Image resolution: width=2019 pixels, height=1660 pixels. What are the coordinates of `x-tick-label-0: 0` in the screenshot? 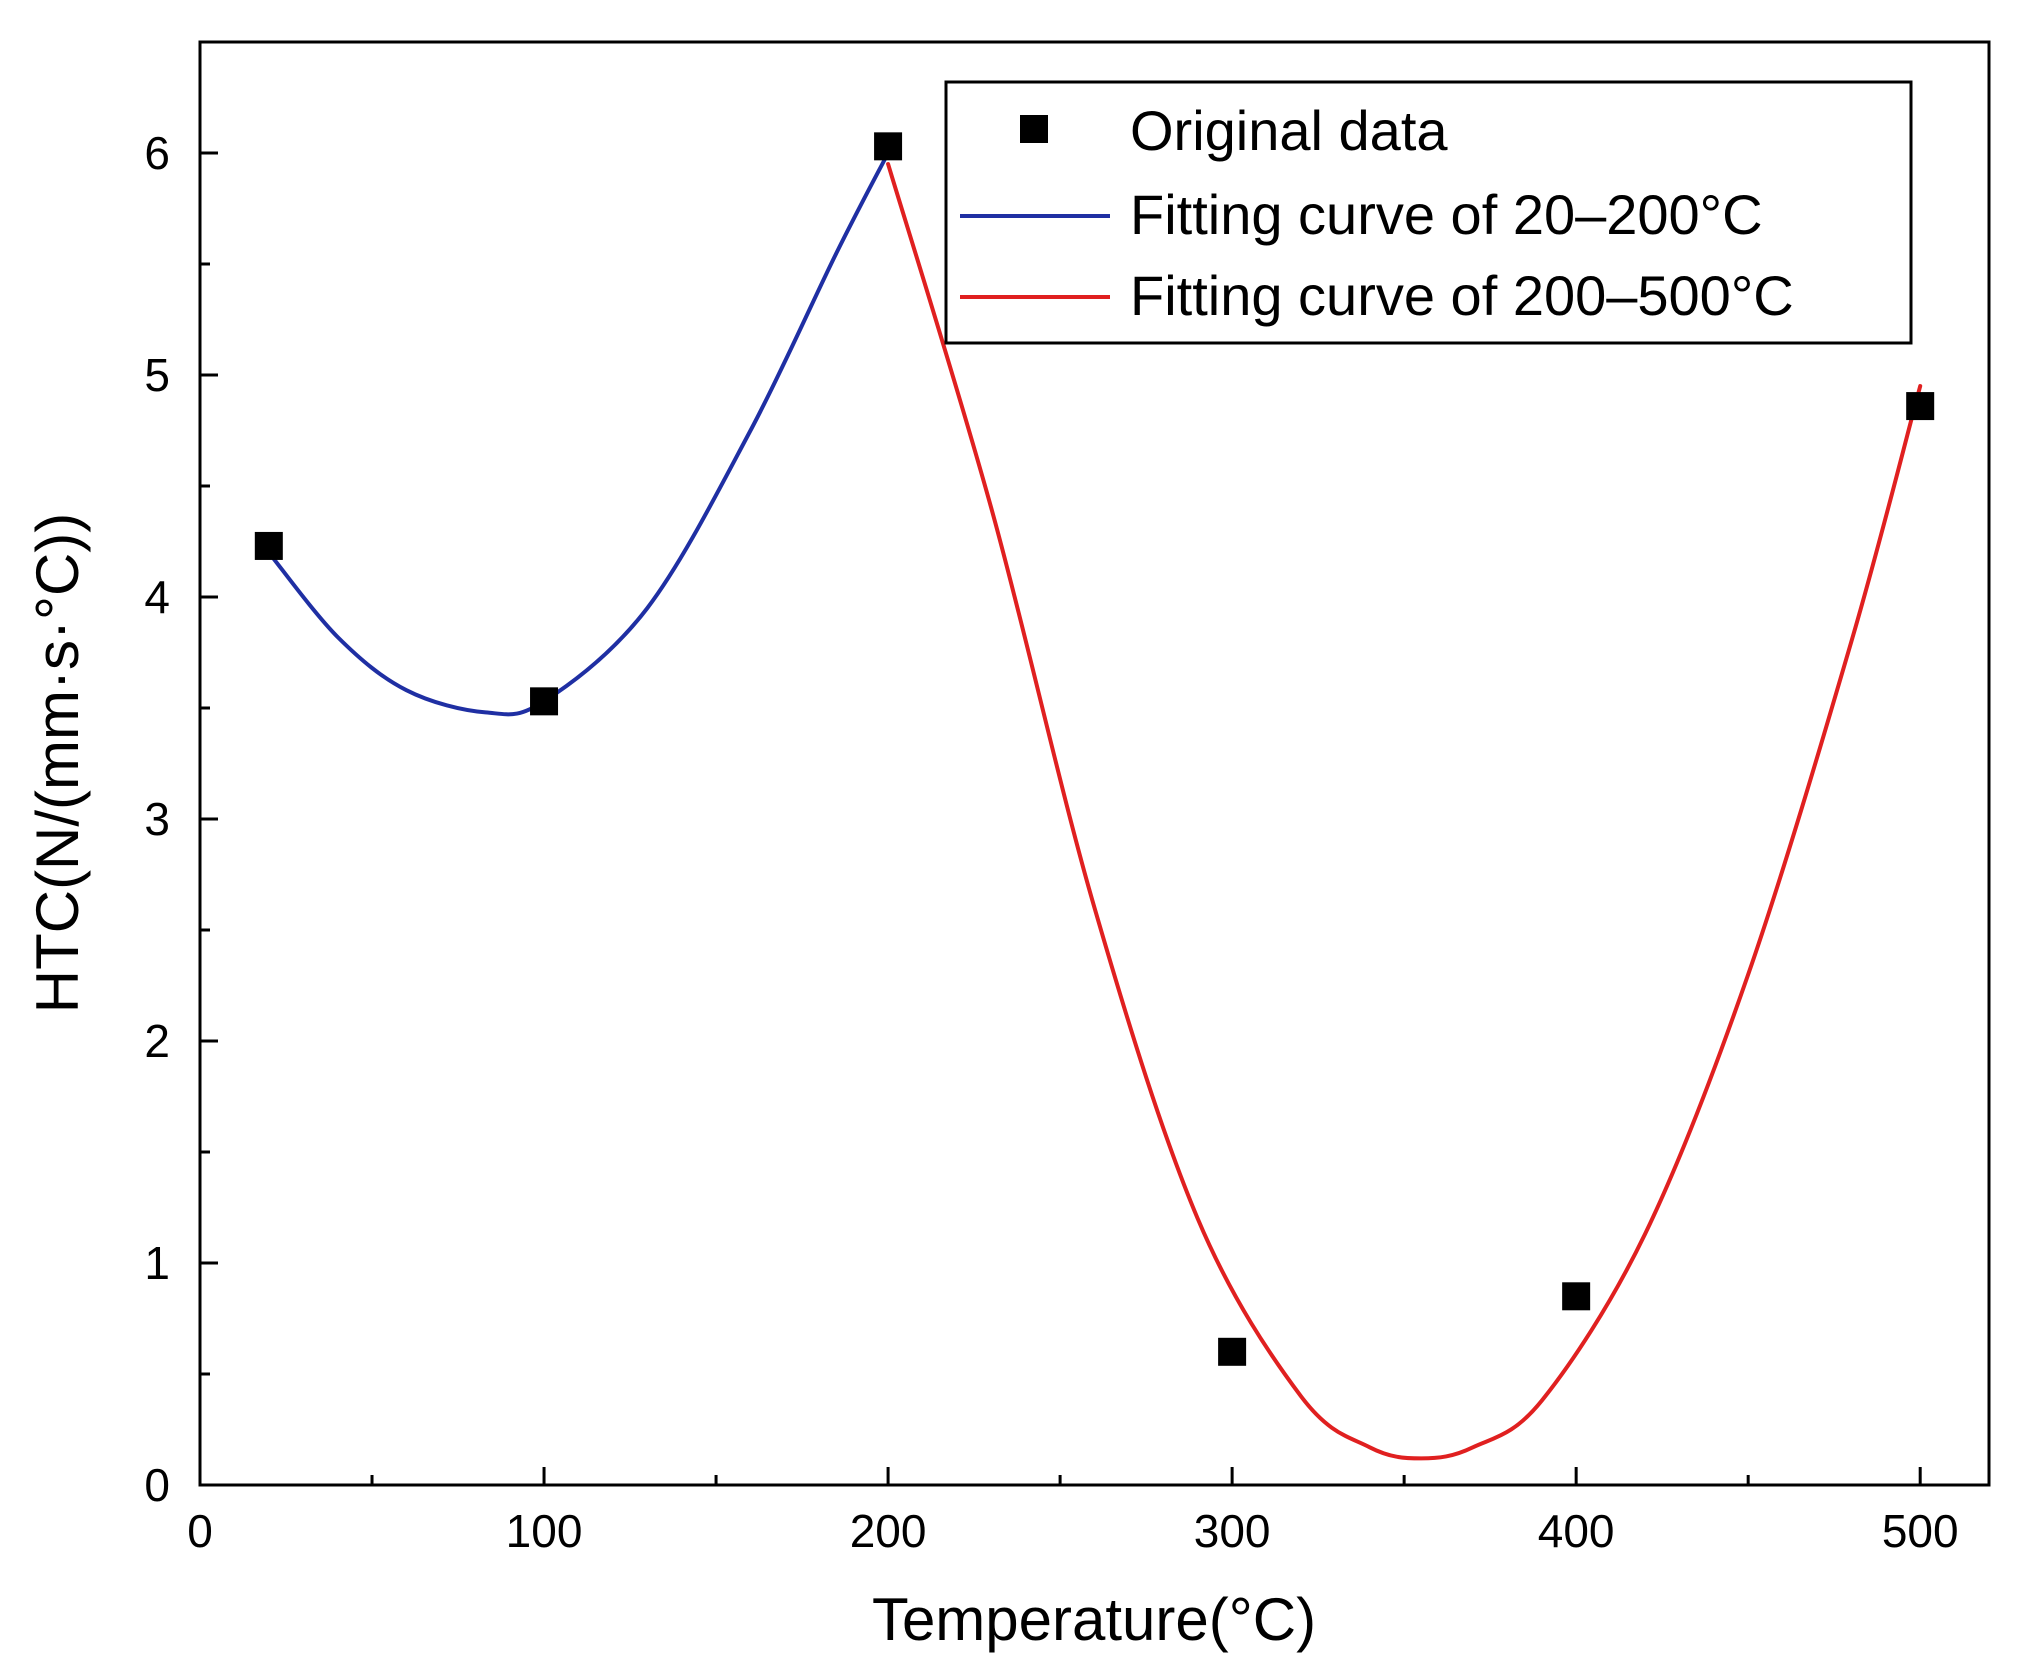 It's located at (200, 1531).